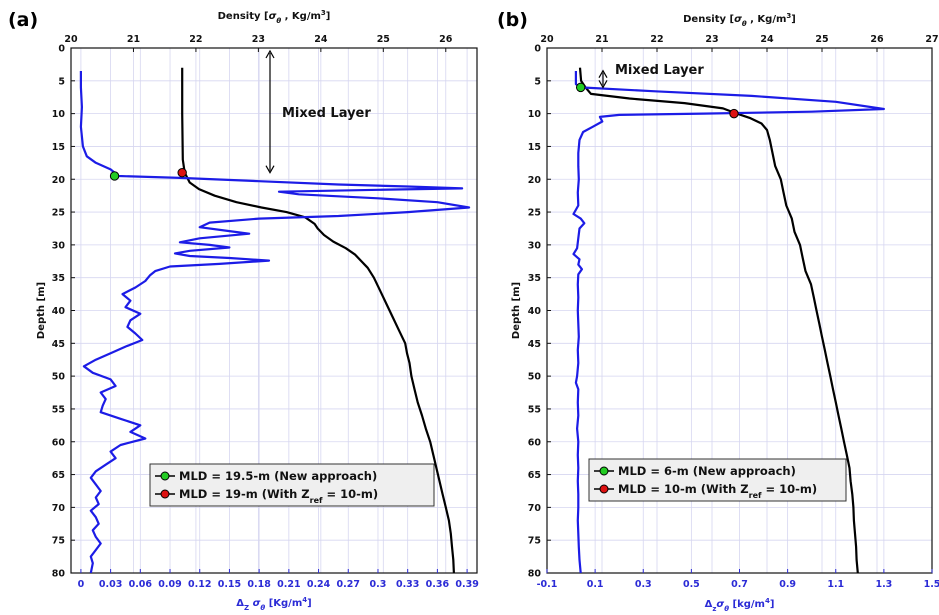 The height and width of the screenshot is (615, 939). Describe the element at coordinates (747, 604) in the screenshot. I see `xlabel-unit: [kg/m` at that location.